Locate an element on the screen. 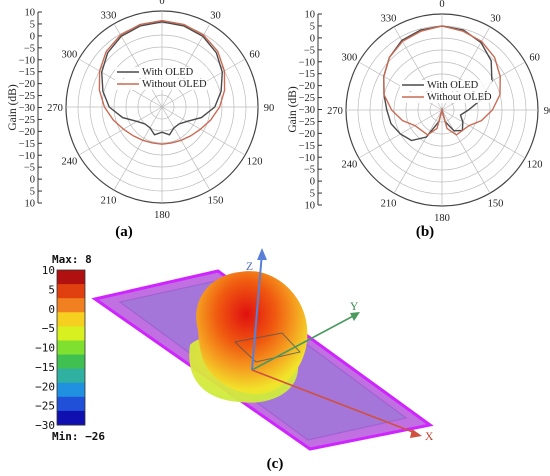 This screenshot has height=476, width=550. colorbar-max-label: Max: 8 is located at coordinates (72, 259).